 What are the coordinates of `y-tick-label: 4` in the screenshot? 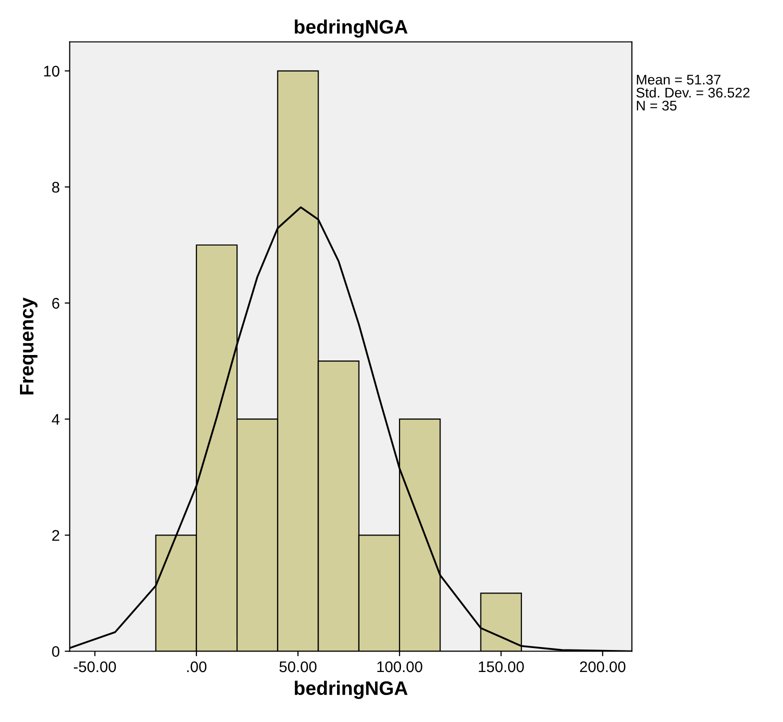 It's located at (56, 419).